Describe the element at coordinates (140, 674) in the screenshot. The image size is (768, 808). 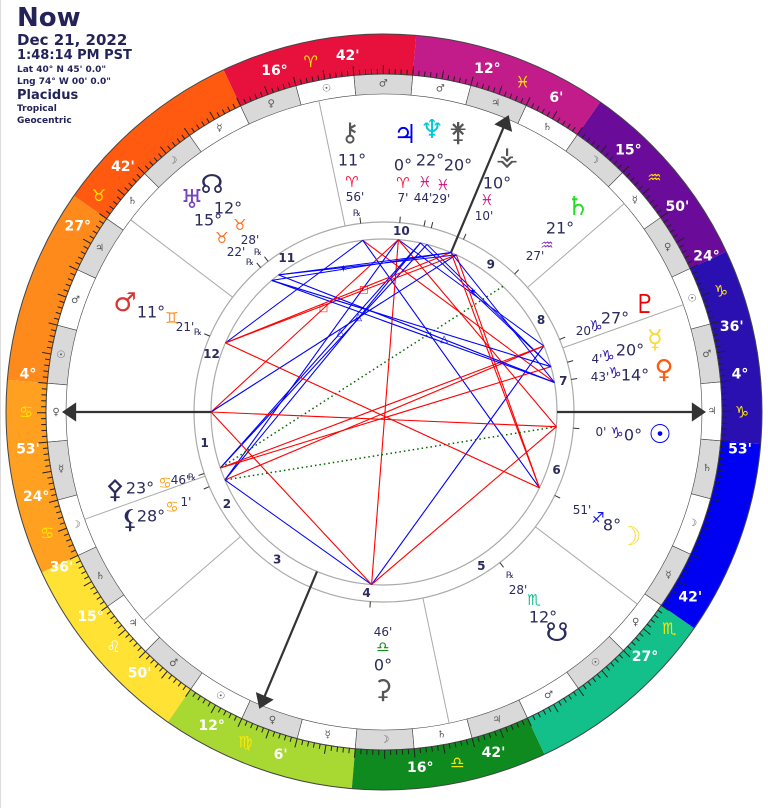
I see `cusp-minutes: 50'` at that location.